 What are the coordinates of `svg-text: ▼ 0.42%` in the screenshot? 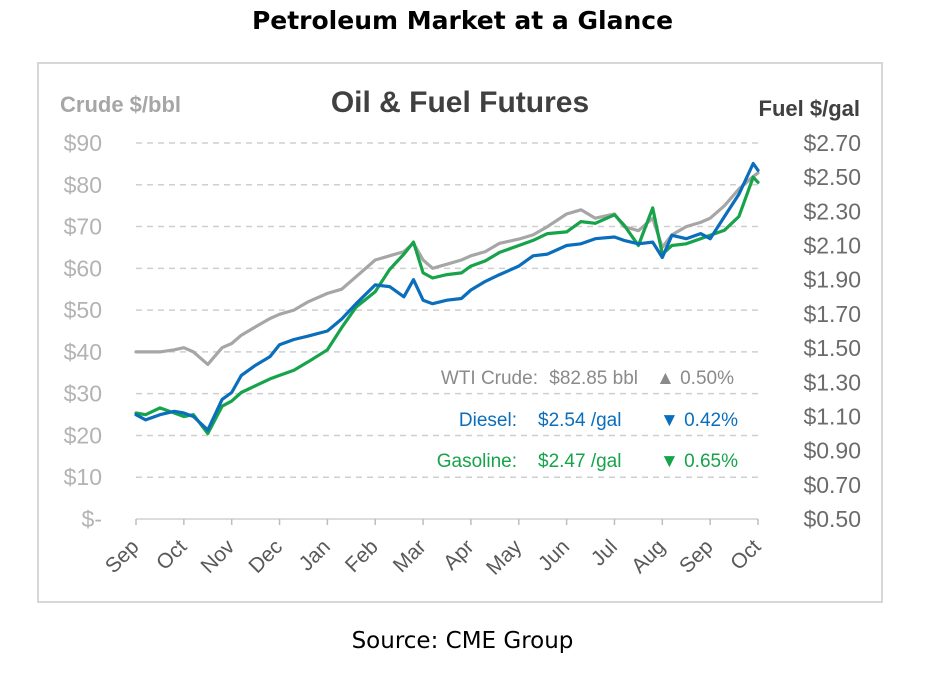 It's located at (699, 420).